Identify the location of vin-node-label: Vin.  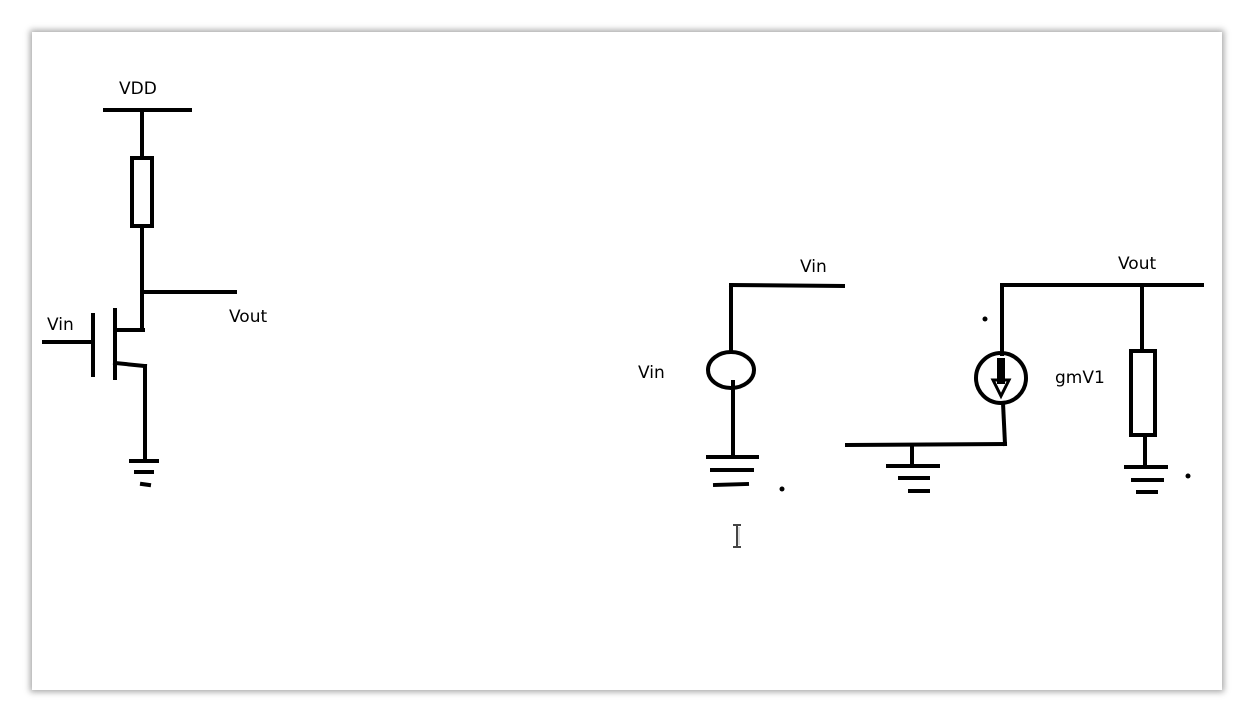
(813, 267).